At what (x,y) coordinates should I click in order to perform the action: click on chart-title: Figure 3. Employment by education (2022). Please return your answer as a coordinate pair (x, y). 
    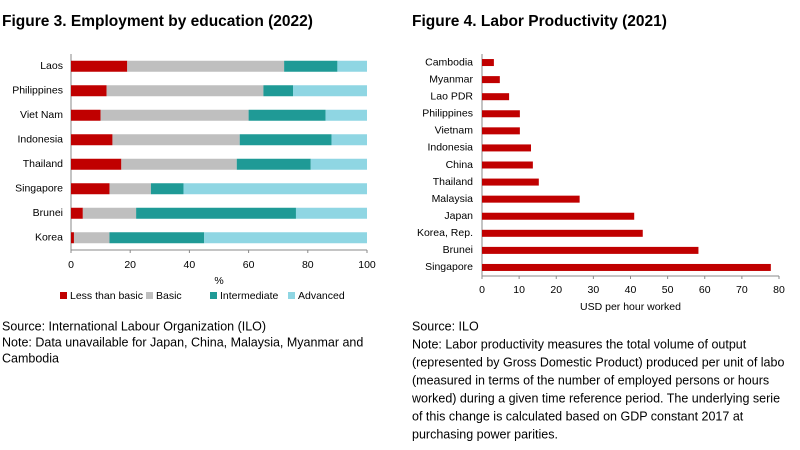
    Looking at the image, I should click on (157, 21).